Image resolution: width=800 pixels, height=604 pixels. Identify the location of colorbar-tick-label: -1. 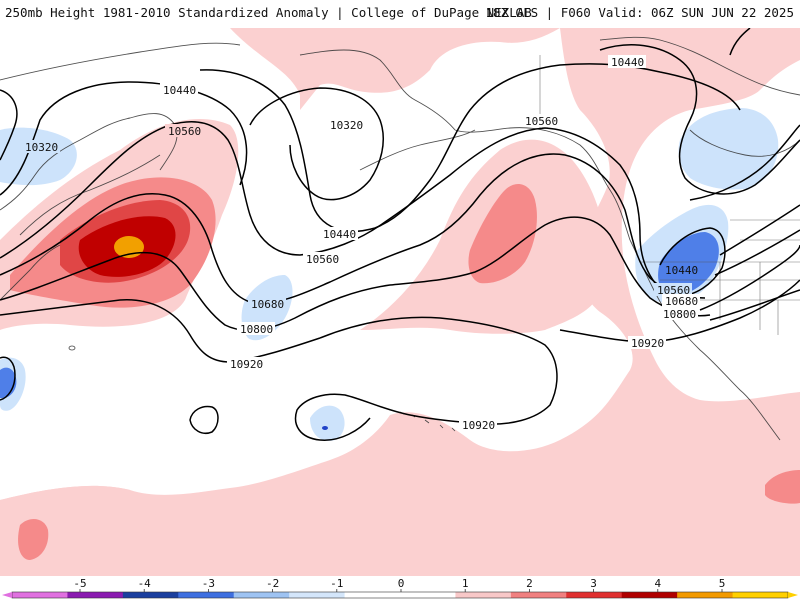
(336, 583).